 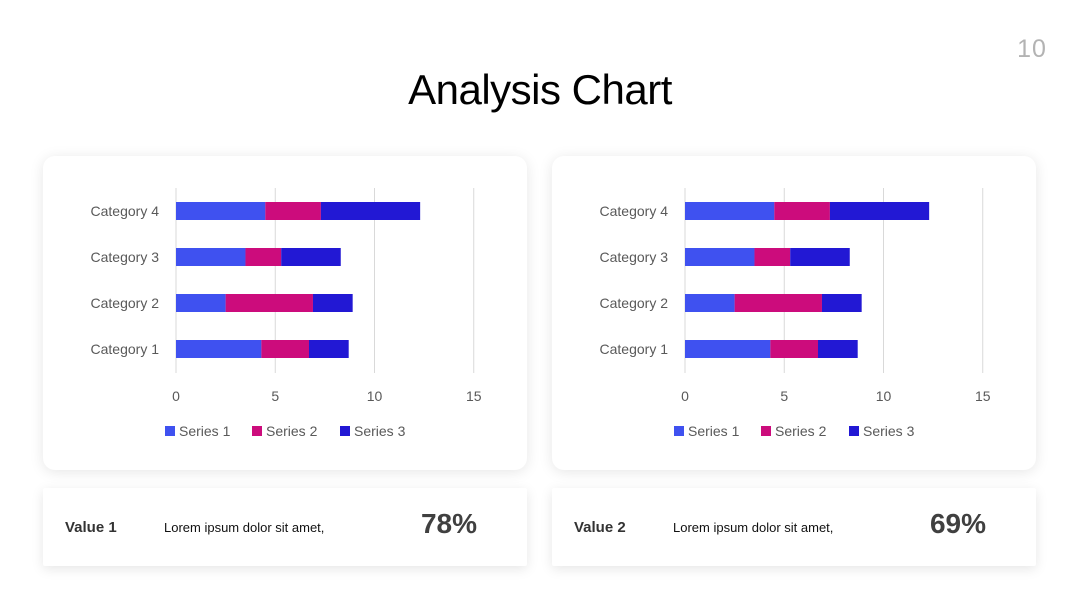 I want to click on slide-title: Analysis Chart, so click(x=540, y=89).